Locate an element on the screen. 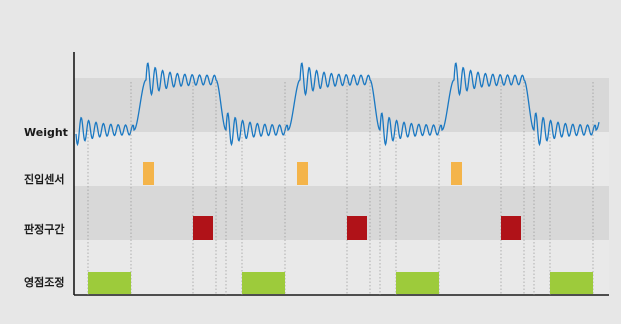  row-label-weight: Weight is located at coordinates (46, 132).